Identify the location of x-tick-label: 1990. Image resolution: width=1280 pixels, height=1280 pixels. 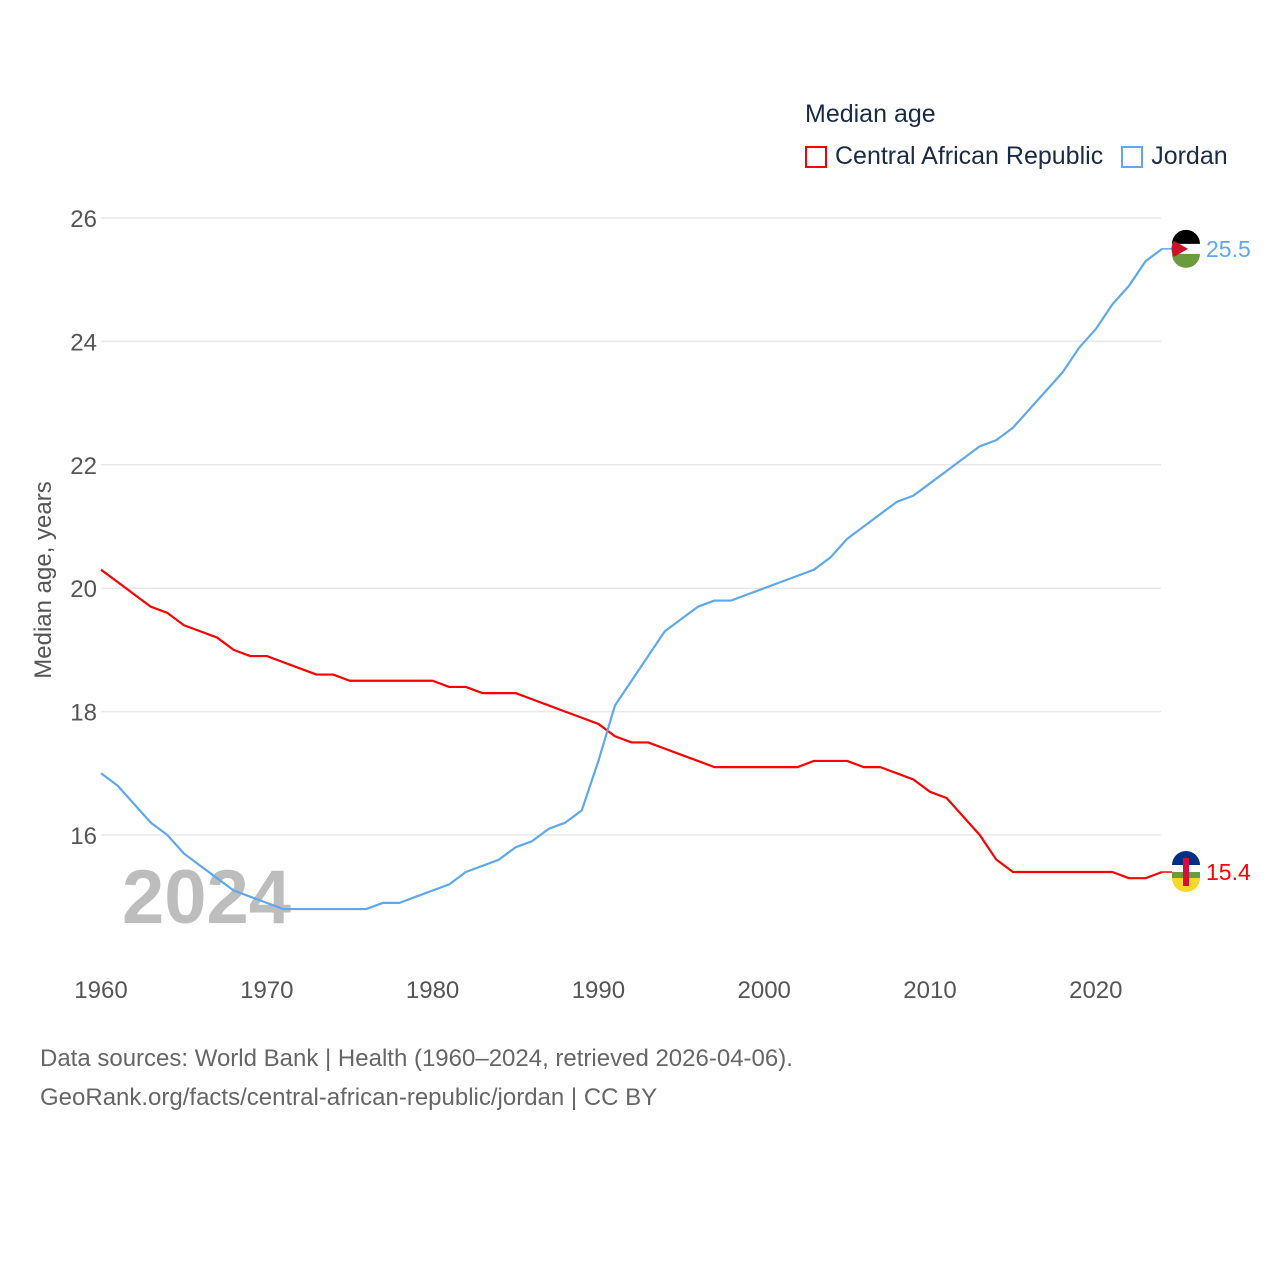
(598, 990).